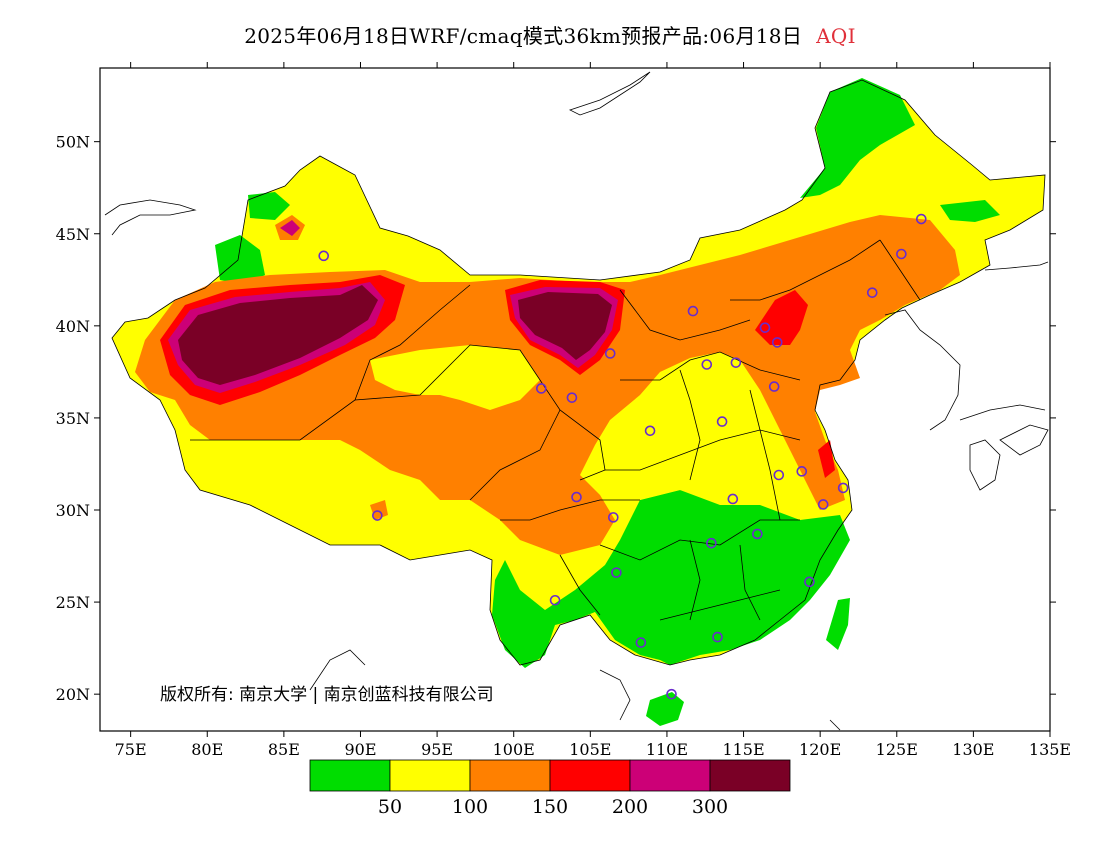 The width and height of the screenshot is (1100, 854). What do you see at coordinates (630, 807) in the screenshot?
I see `legend-label: 200` at bounding box center [630, 807].